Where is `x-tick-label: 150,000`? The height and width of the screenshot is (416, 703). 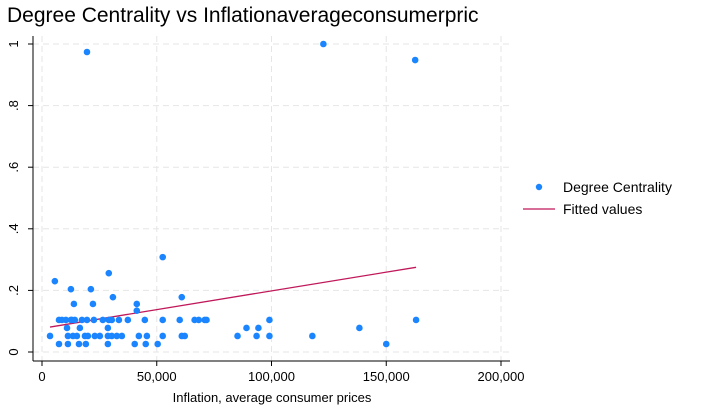
x-tick-label: 150,000 is located at coordinates (386, 376).